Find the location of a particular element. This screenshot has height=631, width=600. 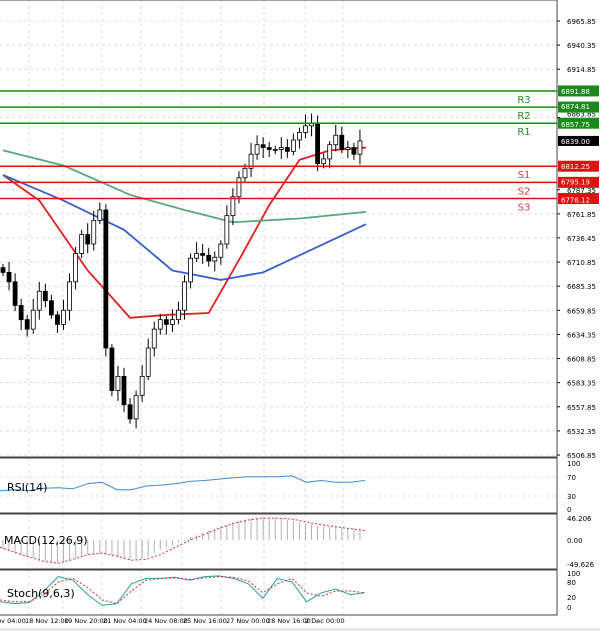

price-tick-label: 6659.85 is located at coordinates (581, 311).